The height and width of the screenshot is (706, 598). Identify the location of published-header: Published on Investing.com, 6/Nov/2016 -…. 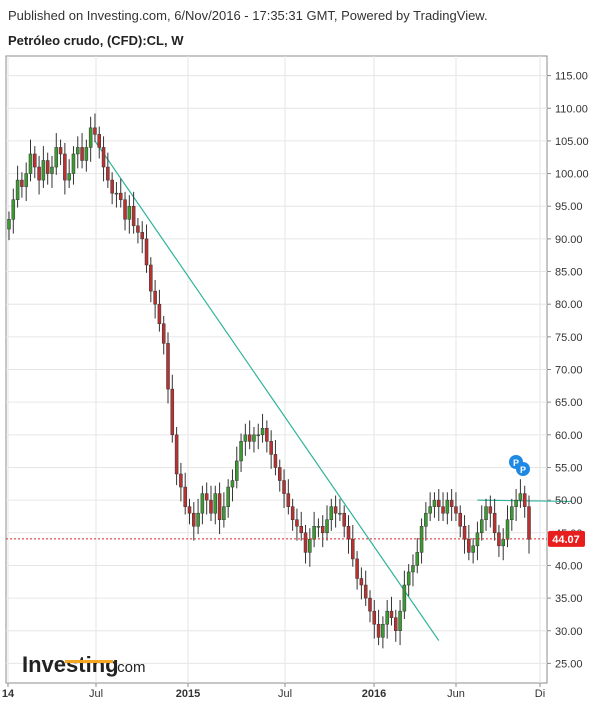
(248, 15).